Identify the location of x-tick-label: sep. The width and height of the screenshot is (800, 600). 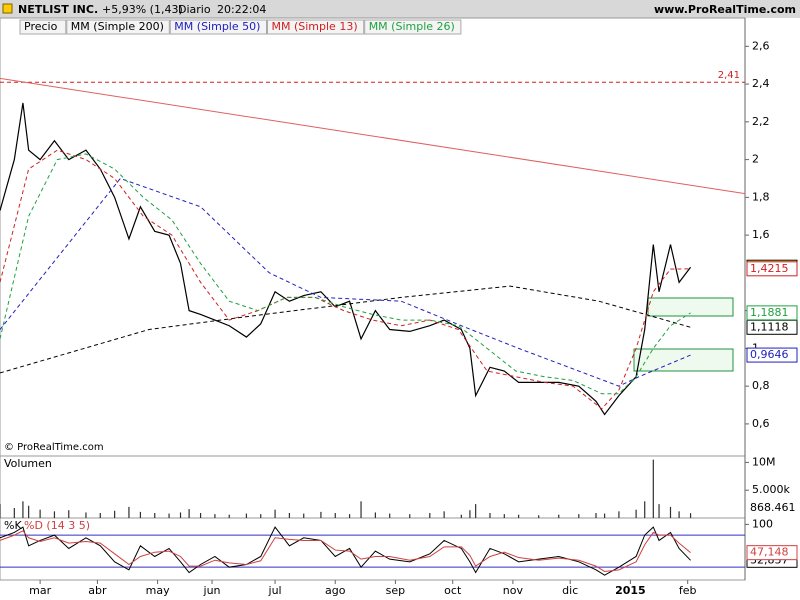
(395, 590).